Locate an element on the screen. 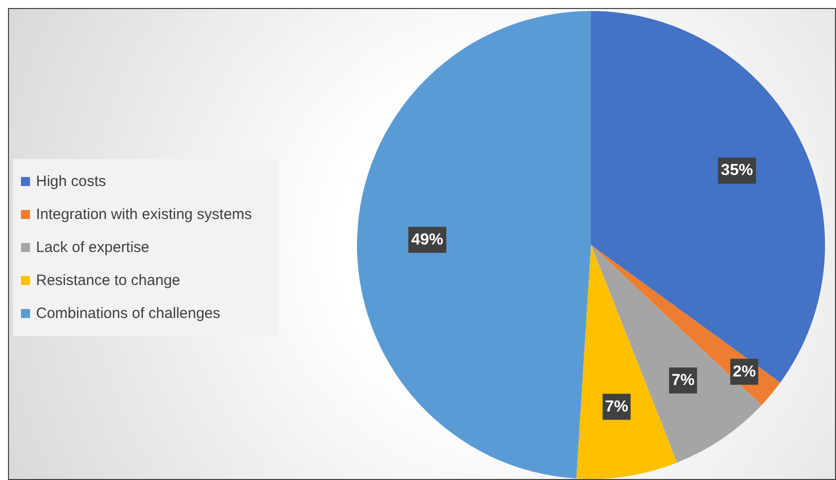 This screenshot has height=480, width=836. legend-label: Combinations of challenges is located at coordinates (128, 313).